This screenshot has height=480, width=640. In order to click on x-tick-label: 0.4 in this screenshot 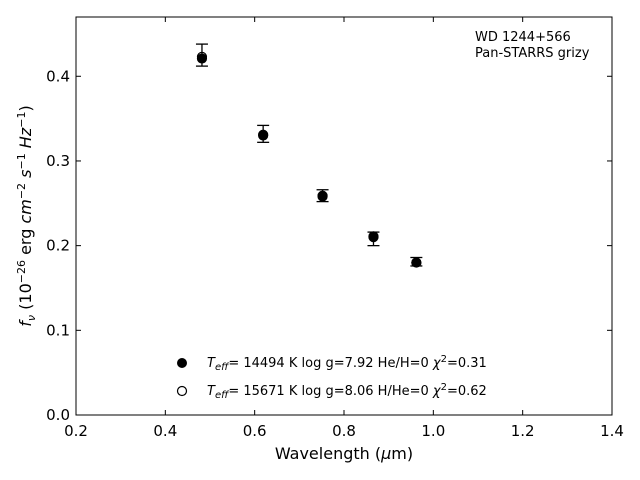, I will do `click(165, 431)`.